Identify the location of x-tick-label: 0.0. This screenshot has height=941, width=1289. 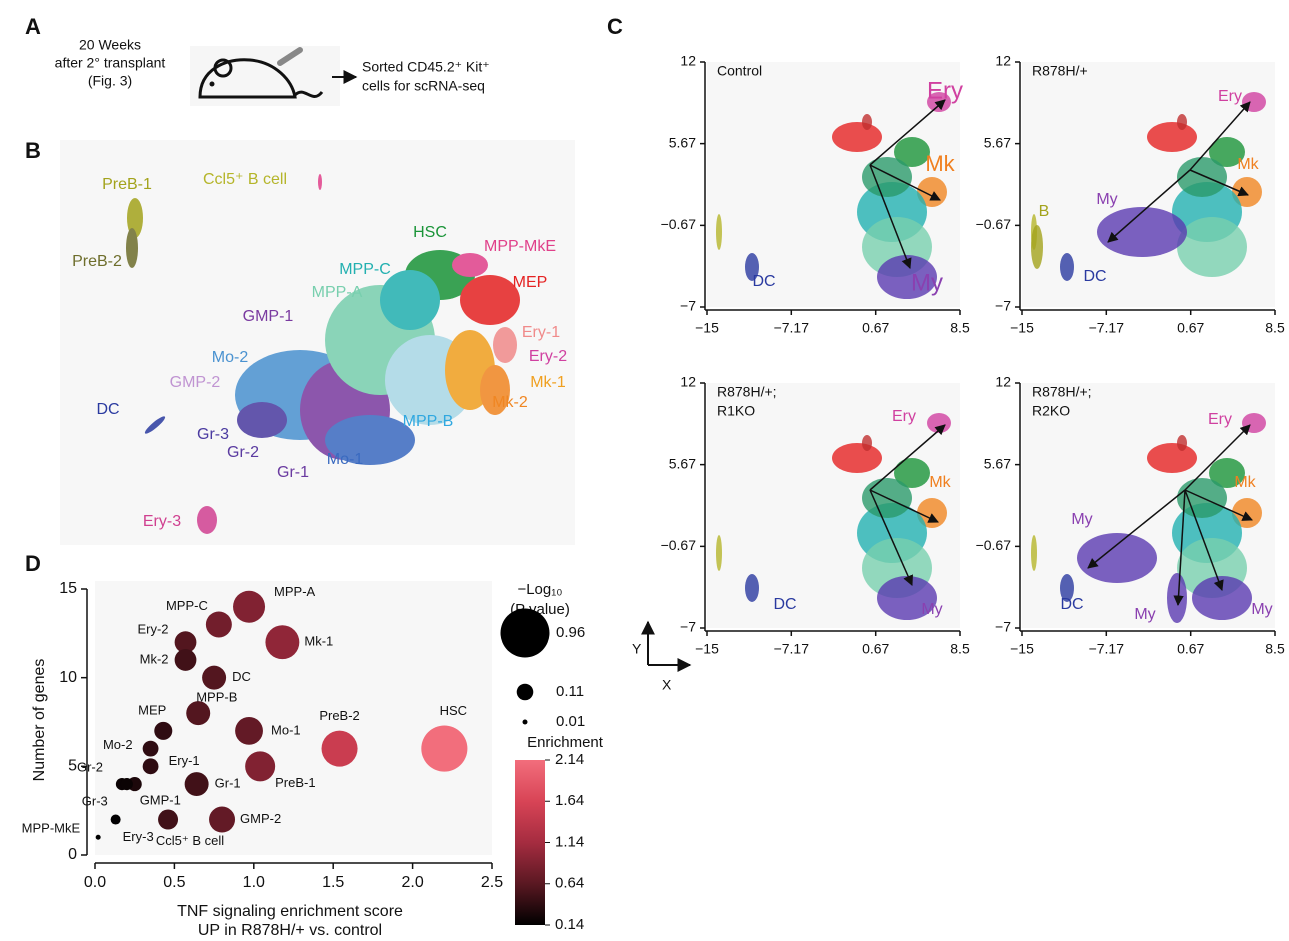
(95, 882).